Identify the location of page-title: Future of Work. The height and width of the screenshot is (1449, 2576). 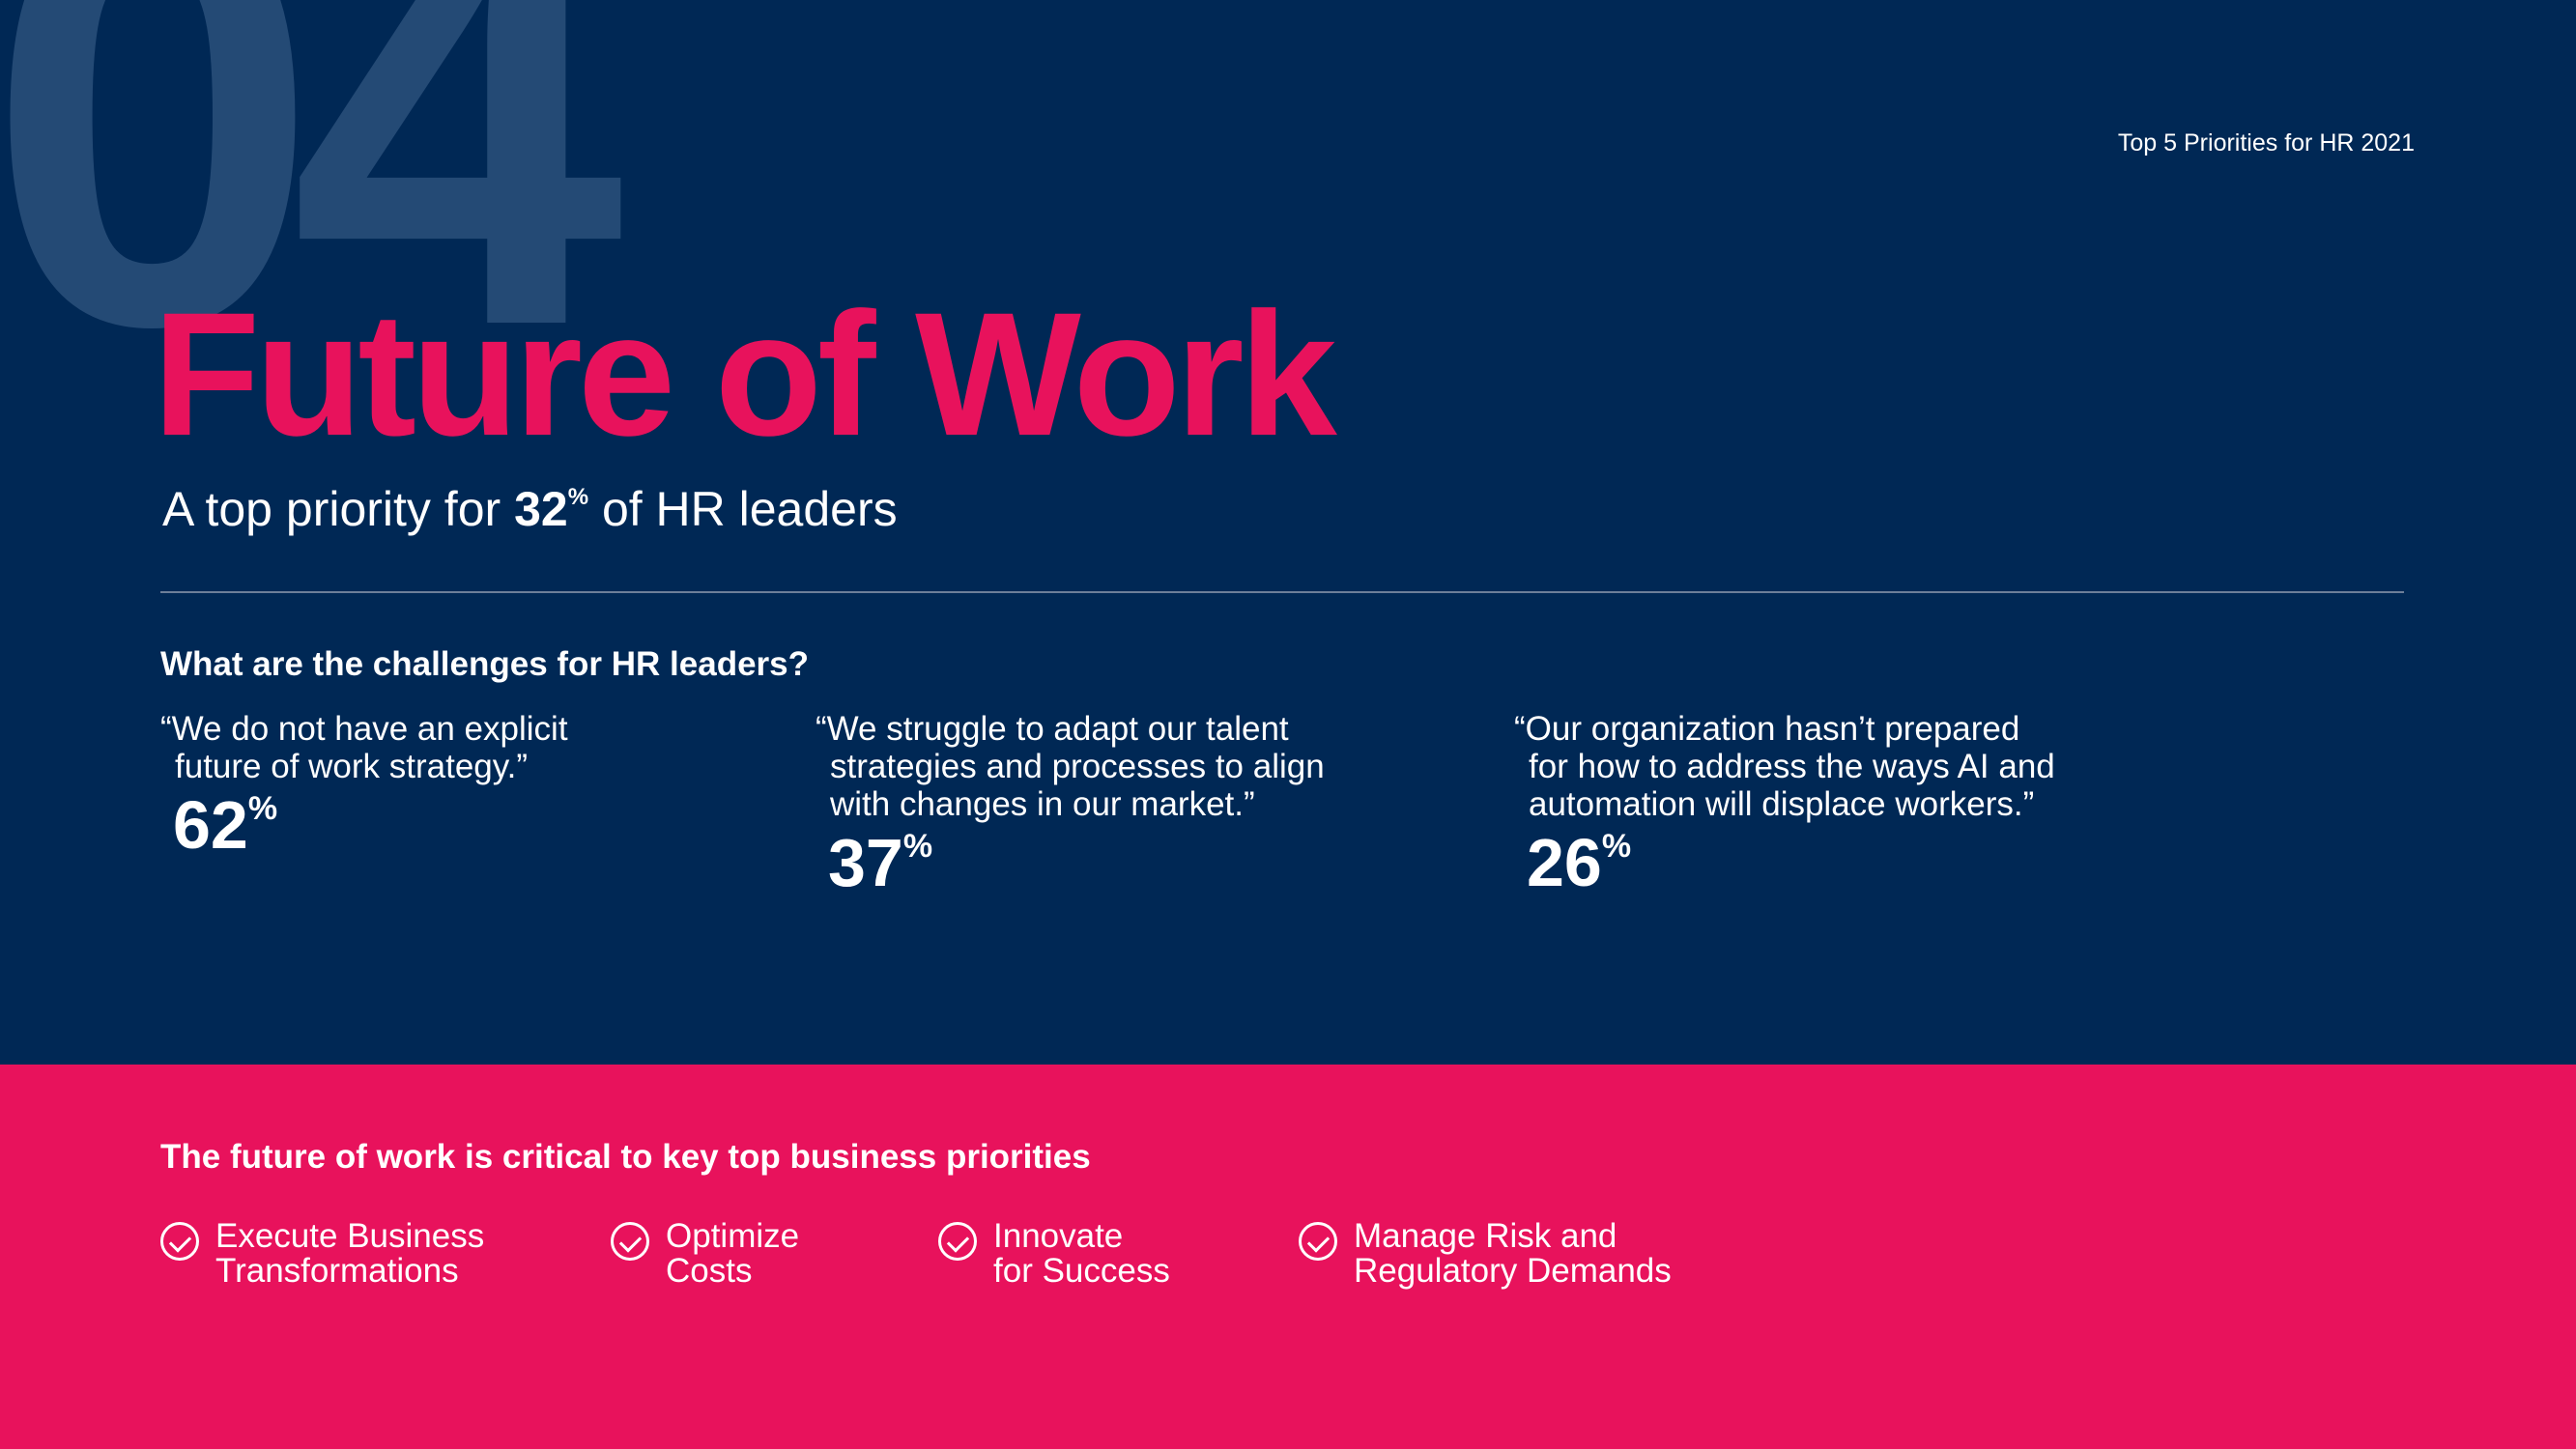
(745, 373).